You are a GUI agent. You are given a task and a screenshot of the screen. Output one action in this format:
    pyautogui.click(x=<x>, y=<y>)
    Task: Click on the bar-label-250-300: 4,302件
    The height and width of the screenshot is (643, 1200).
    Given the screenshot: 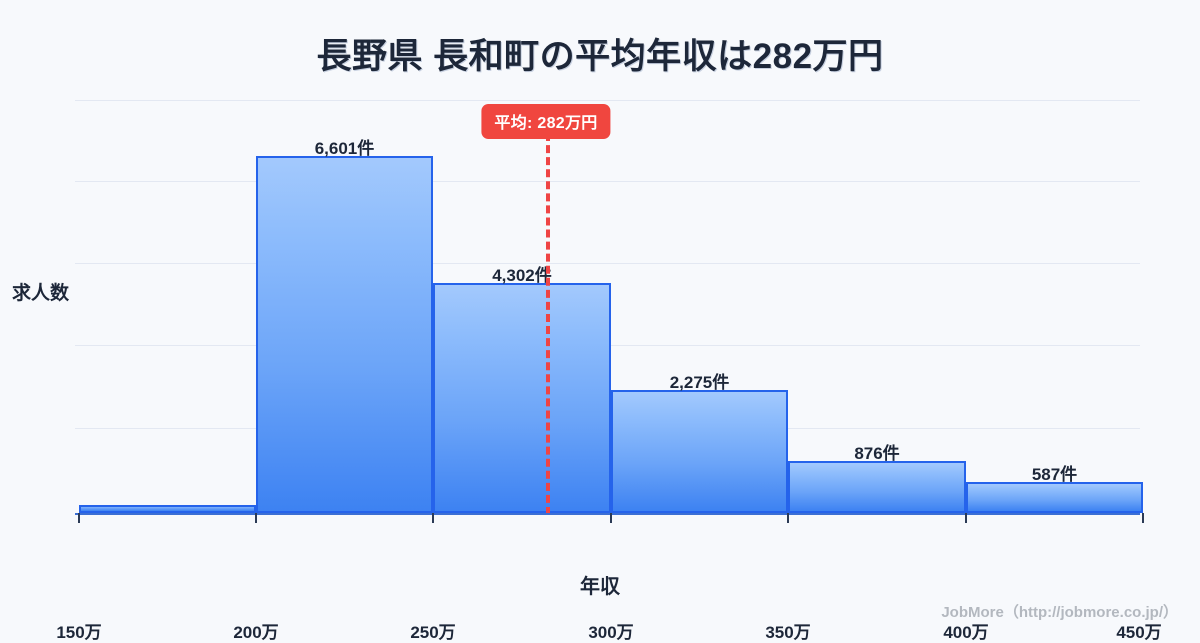 What is the action you would take?
    pyautogui.click(x=522, y=275)
    